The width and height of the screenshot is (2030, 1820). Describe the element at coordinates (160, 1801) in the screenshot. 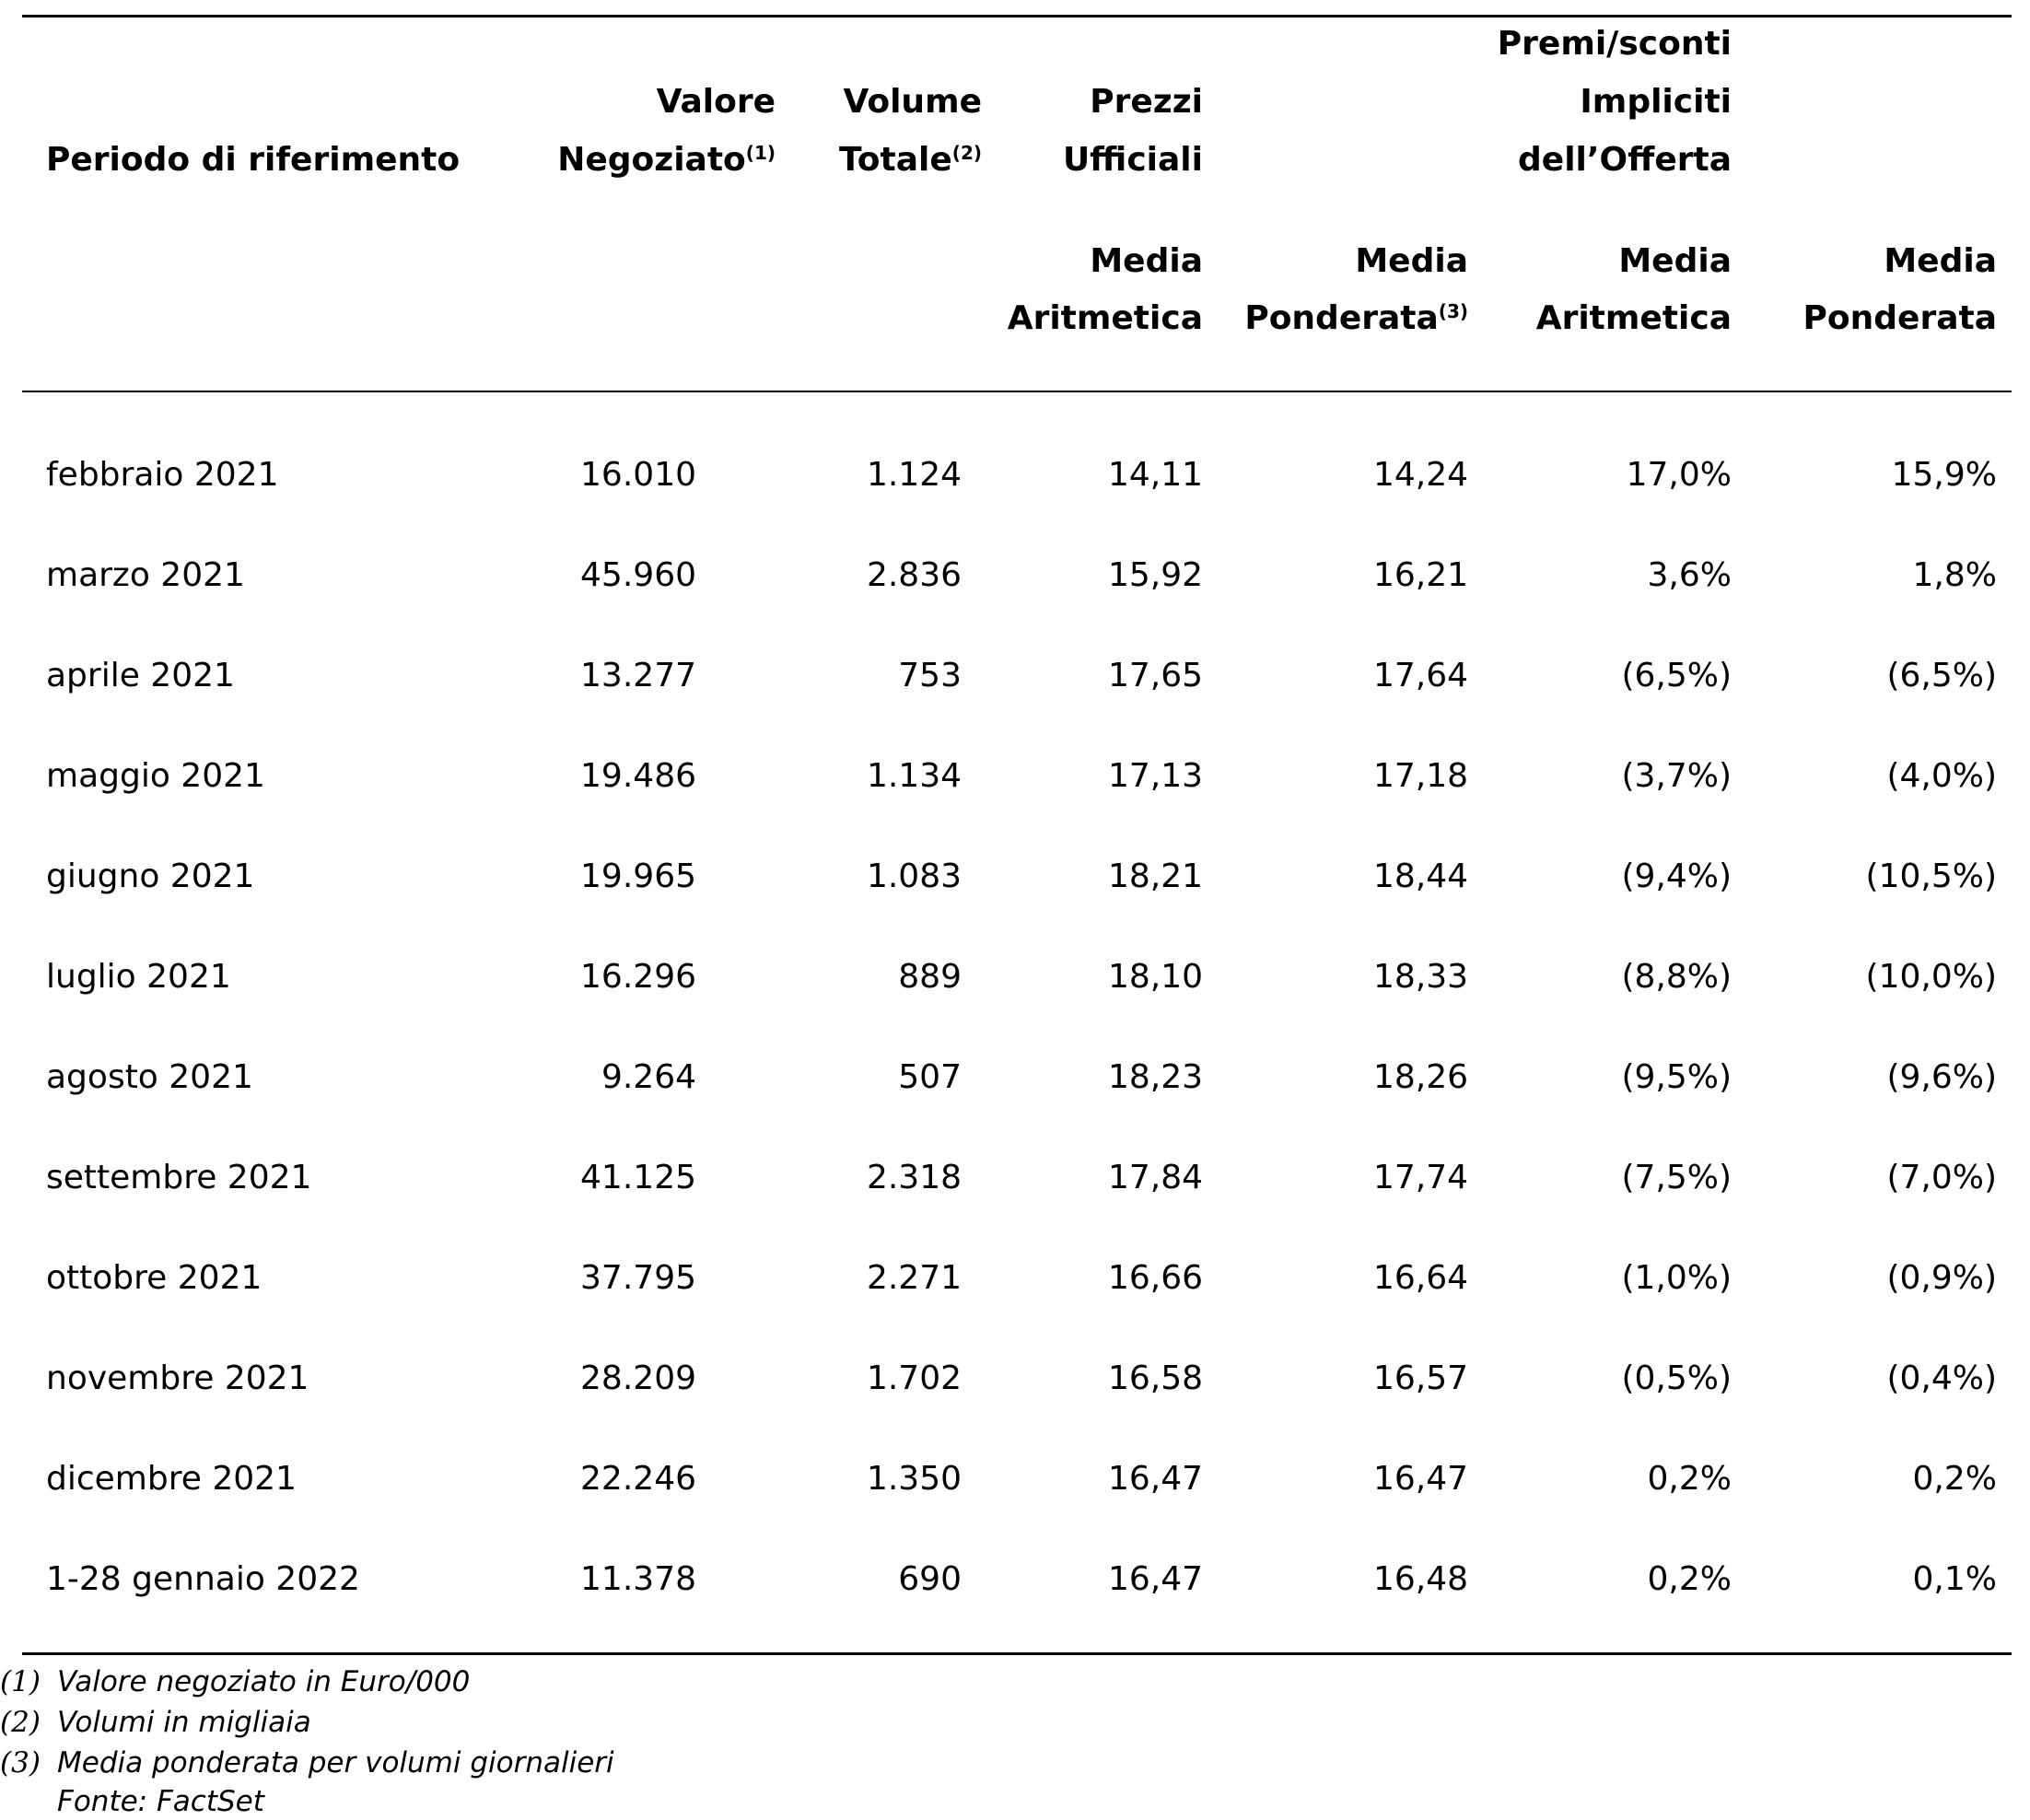

I see `source-text: Fonte: FactSet` at that location.